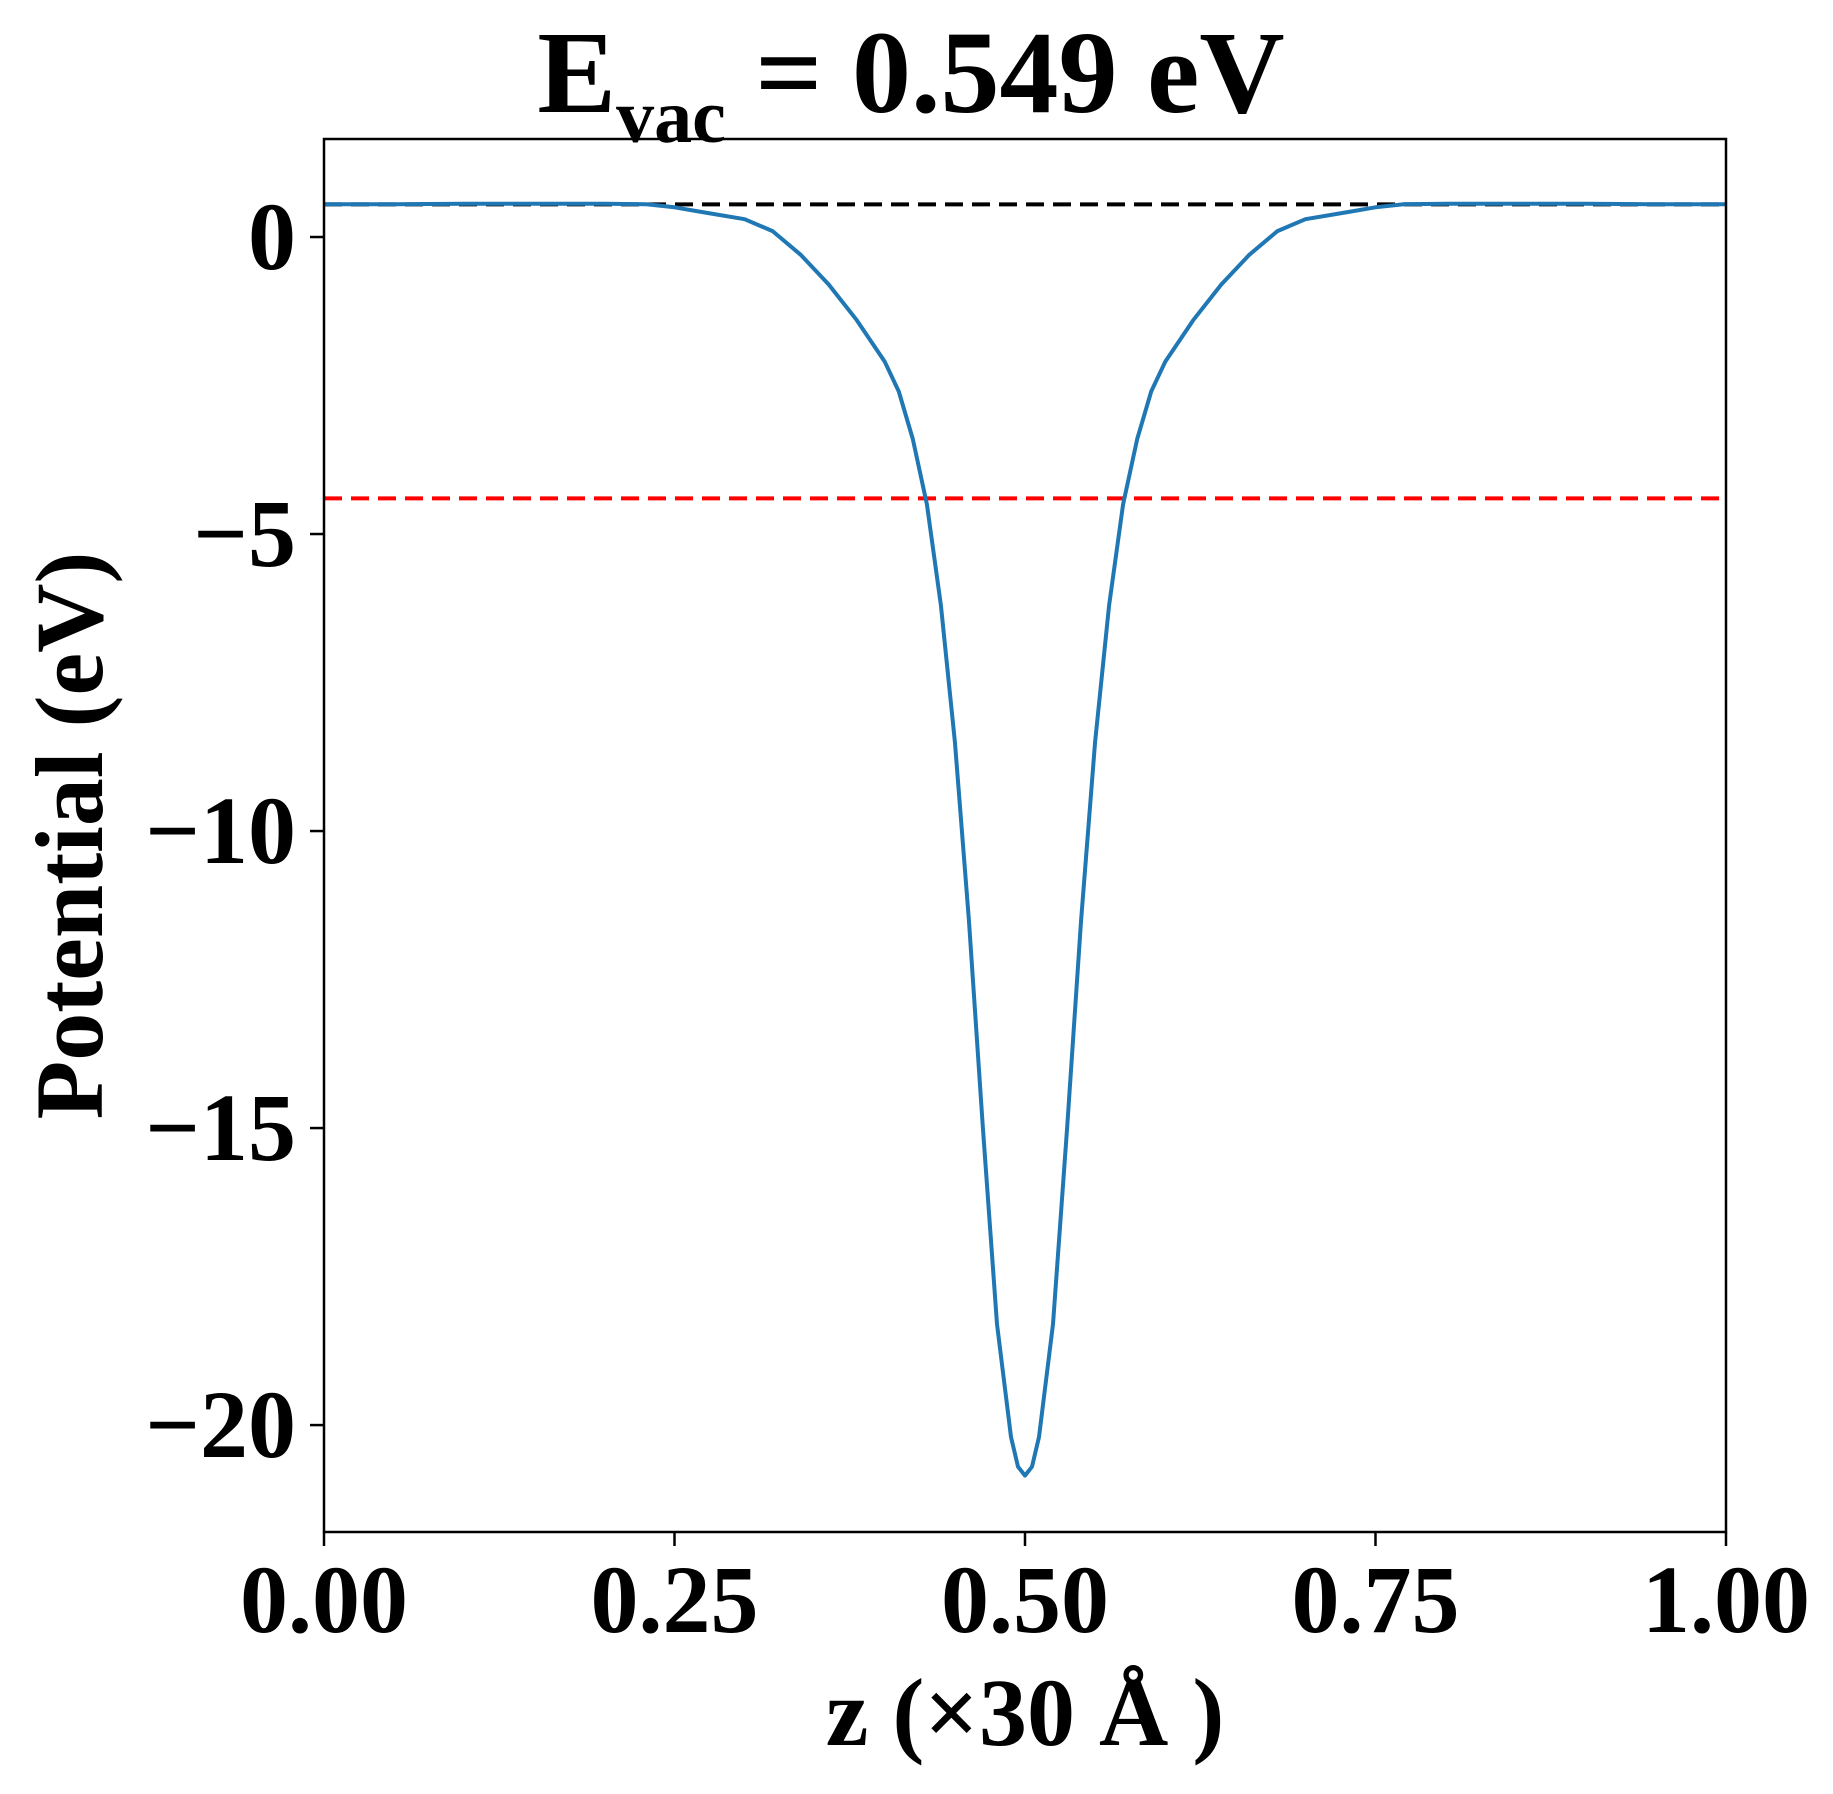 Image resolution: width=1833 pixels, height=1794 pixels. What do you see at coordinates (220, 830) in the screenshot?
I see `y-tick-label-2: −10` at bounding box center [220, 830].